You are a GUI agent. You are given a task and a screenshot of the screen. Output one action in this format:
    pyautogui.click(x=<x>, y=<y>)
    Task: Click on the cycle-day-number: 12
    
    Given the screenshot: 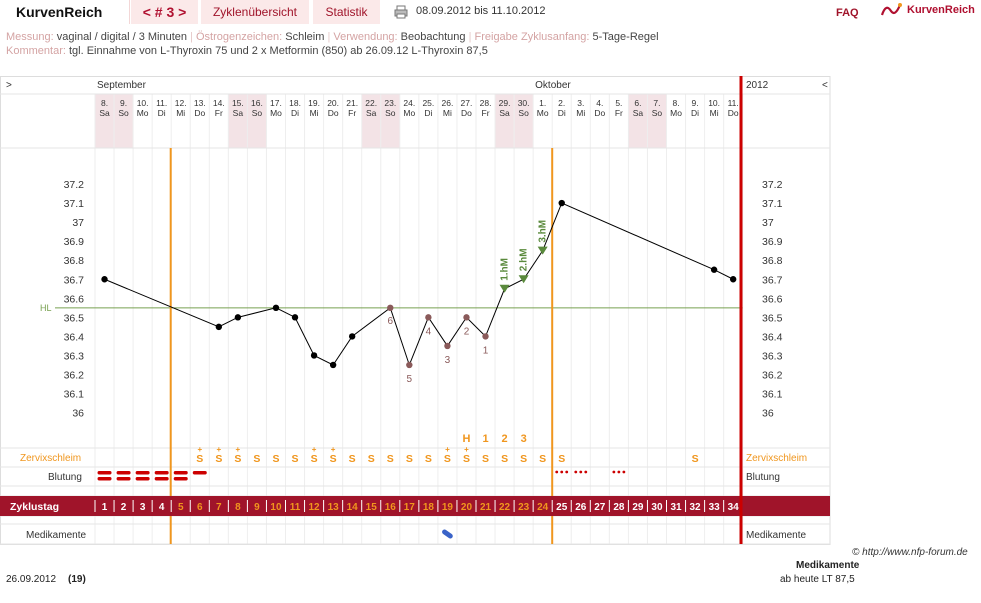 What is the action you would take?
    pyautogui.click(x=315, y=507)
    